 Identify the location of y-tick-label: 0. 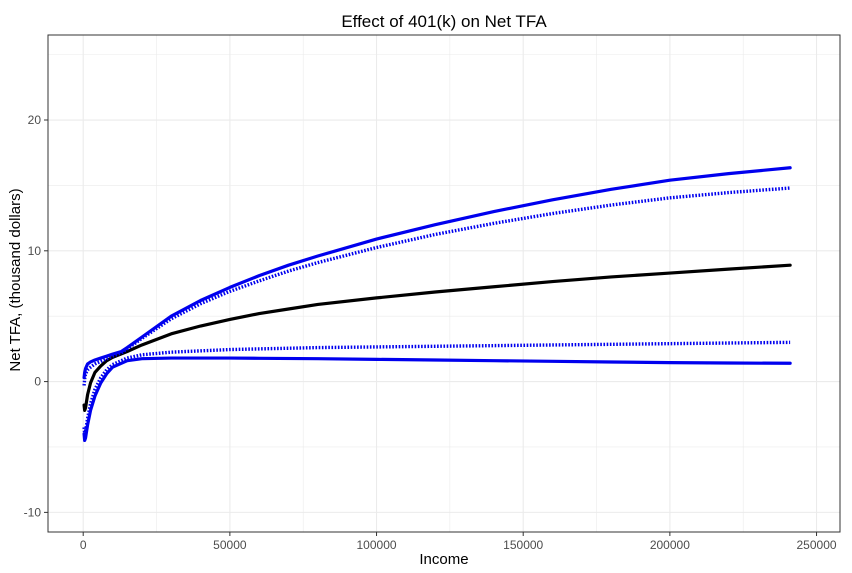
(37, 382).